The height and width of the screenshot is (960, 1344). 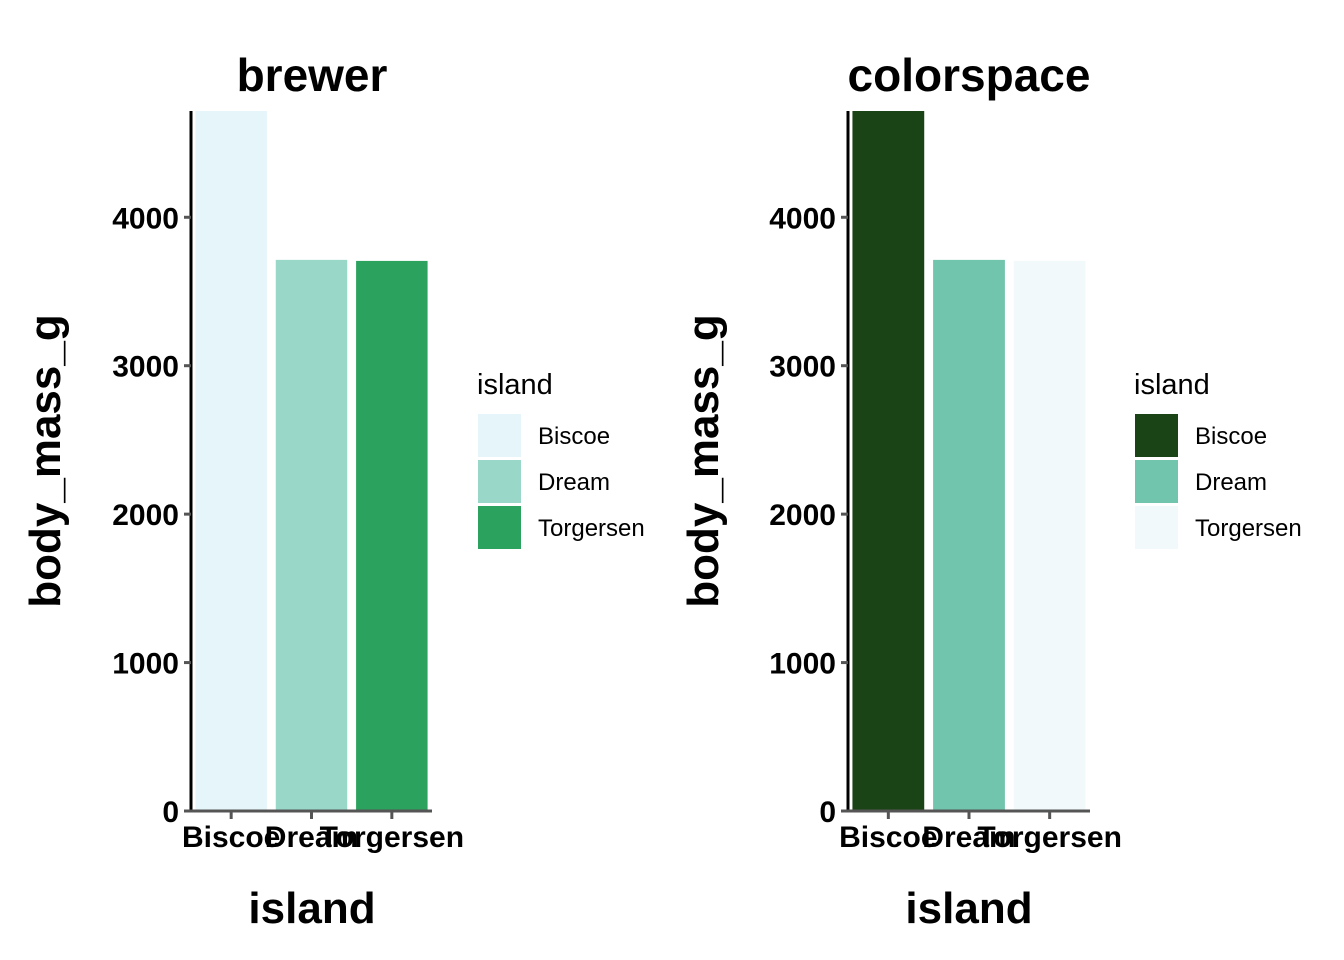 I want to click on chart-title: colorspace, so click(x=969, y=75).